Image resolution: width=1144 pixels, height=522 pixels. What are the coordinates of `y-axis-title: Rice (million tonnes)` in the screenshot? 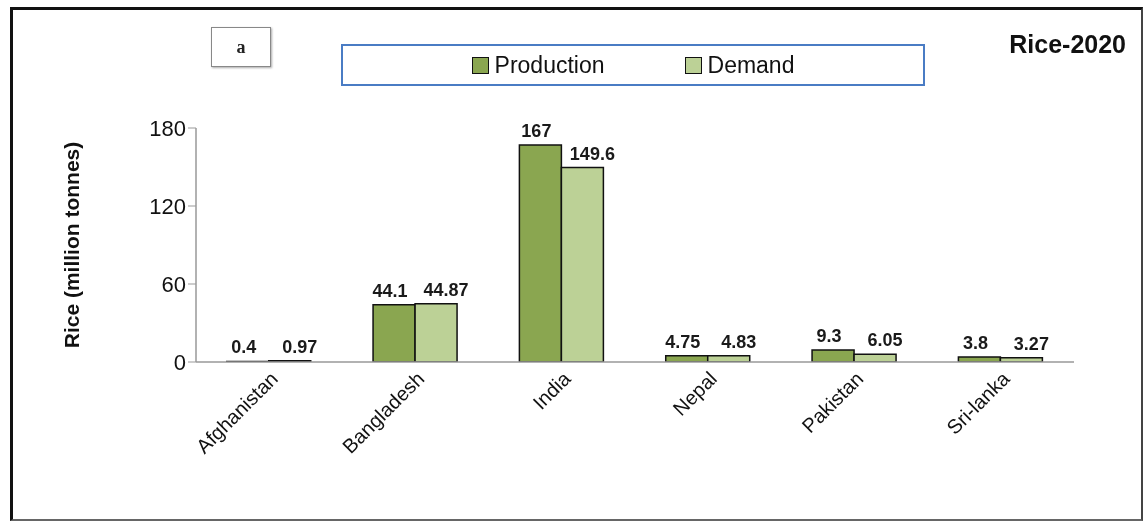 It's located at (72, 245).